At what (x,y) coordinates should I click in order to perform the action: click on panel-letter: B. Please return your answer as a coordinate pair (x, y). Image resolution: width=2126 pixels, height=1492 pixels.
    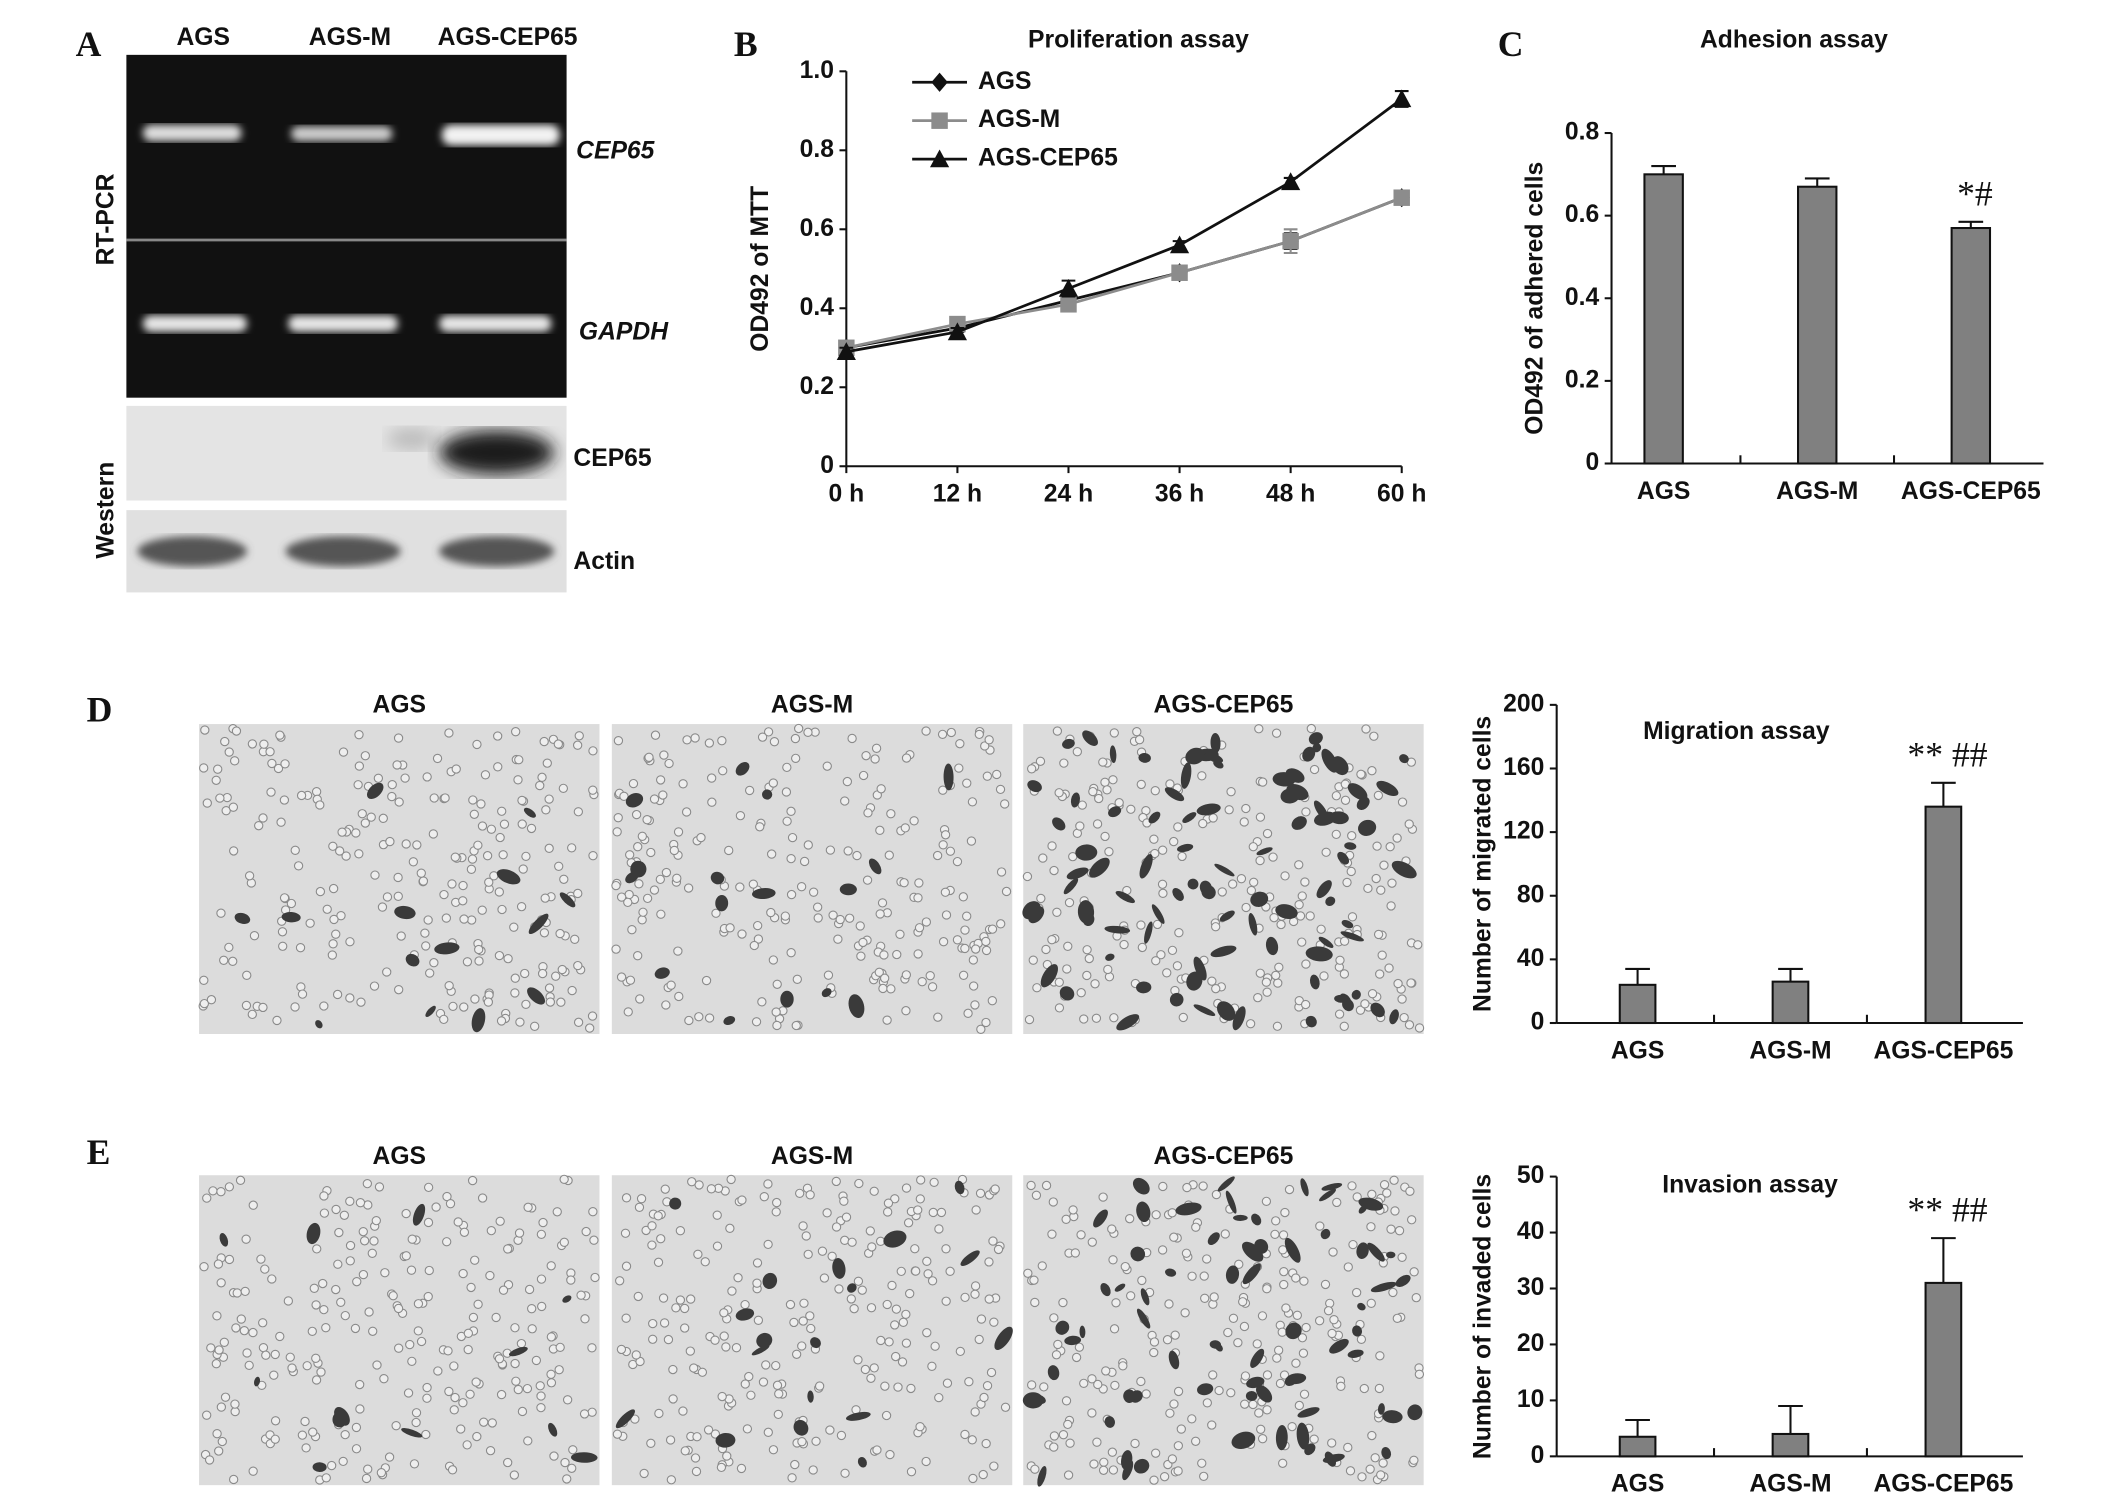
    Looking at the image, I should click on (746, 44).